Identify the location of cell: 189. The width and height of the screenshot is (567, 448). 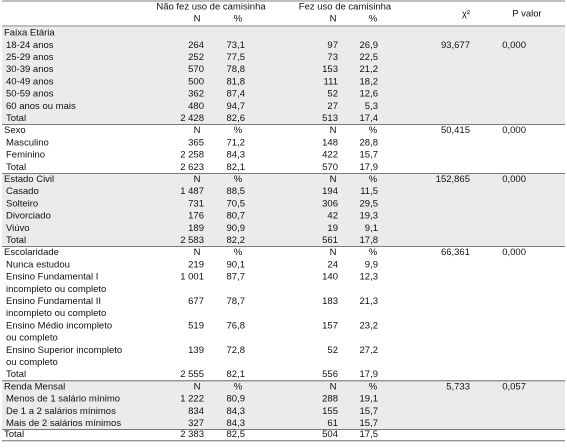
(196, 228).